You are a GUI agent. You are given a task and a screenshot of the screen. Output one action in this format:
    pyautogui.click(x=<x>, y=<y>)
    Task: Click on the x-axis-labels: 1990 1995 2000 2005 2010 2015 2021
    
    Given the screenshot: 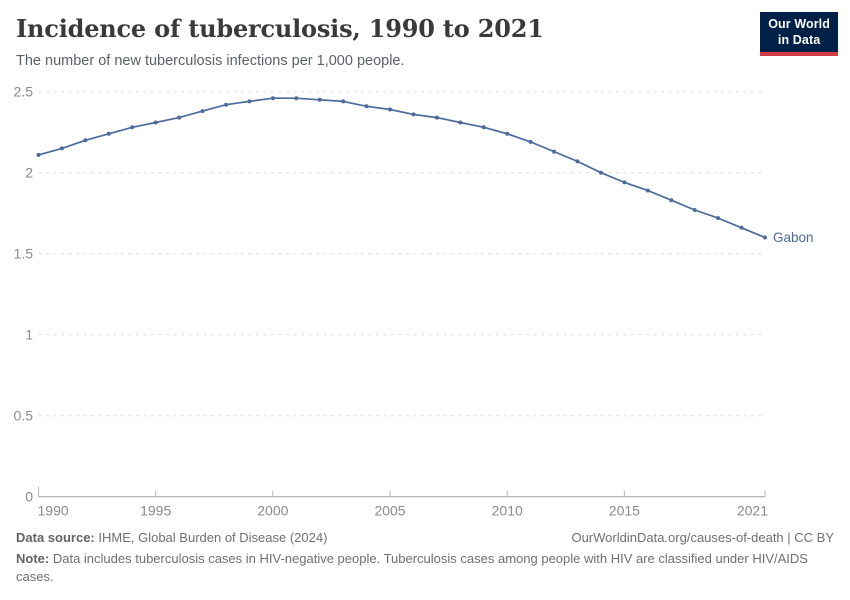 What is the action you would take?
    pyautogui.click(x=403, y=511)
    